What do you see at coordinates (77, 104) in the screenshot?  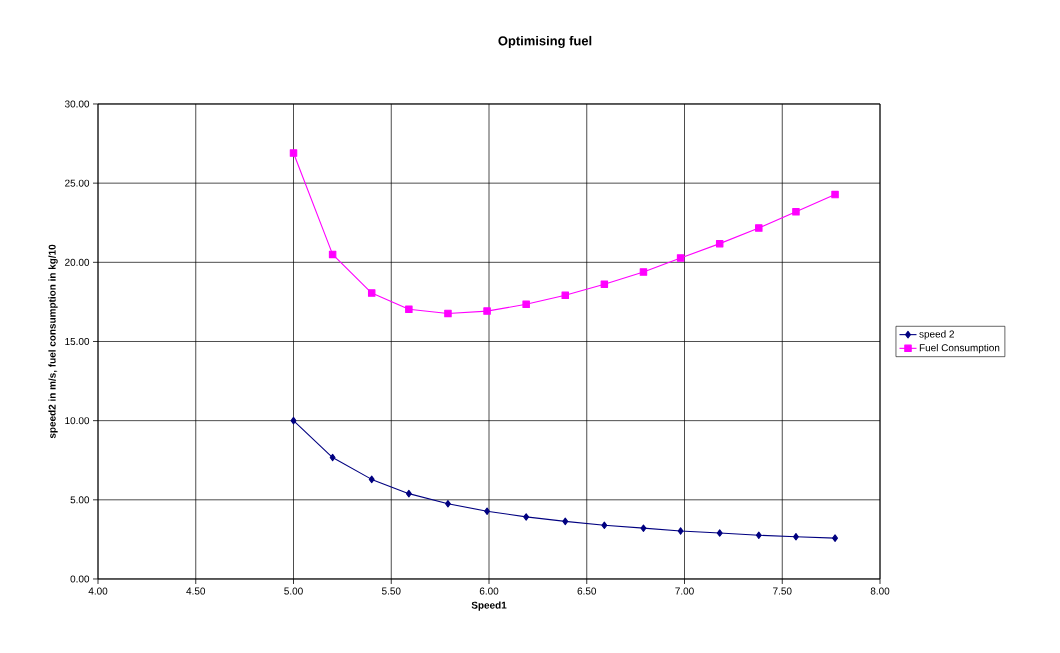 I see `y-tick-label: 30.00` at bounding box center [77, 104].